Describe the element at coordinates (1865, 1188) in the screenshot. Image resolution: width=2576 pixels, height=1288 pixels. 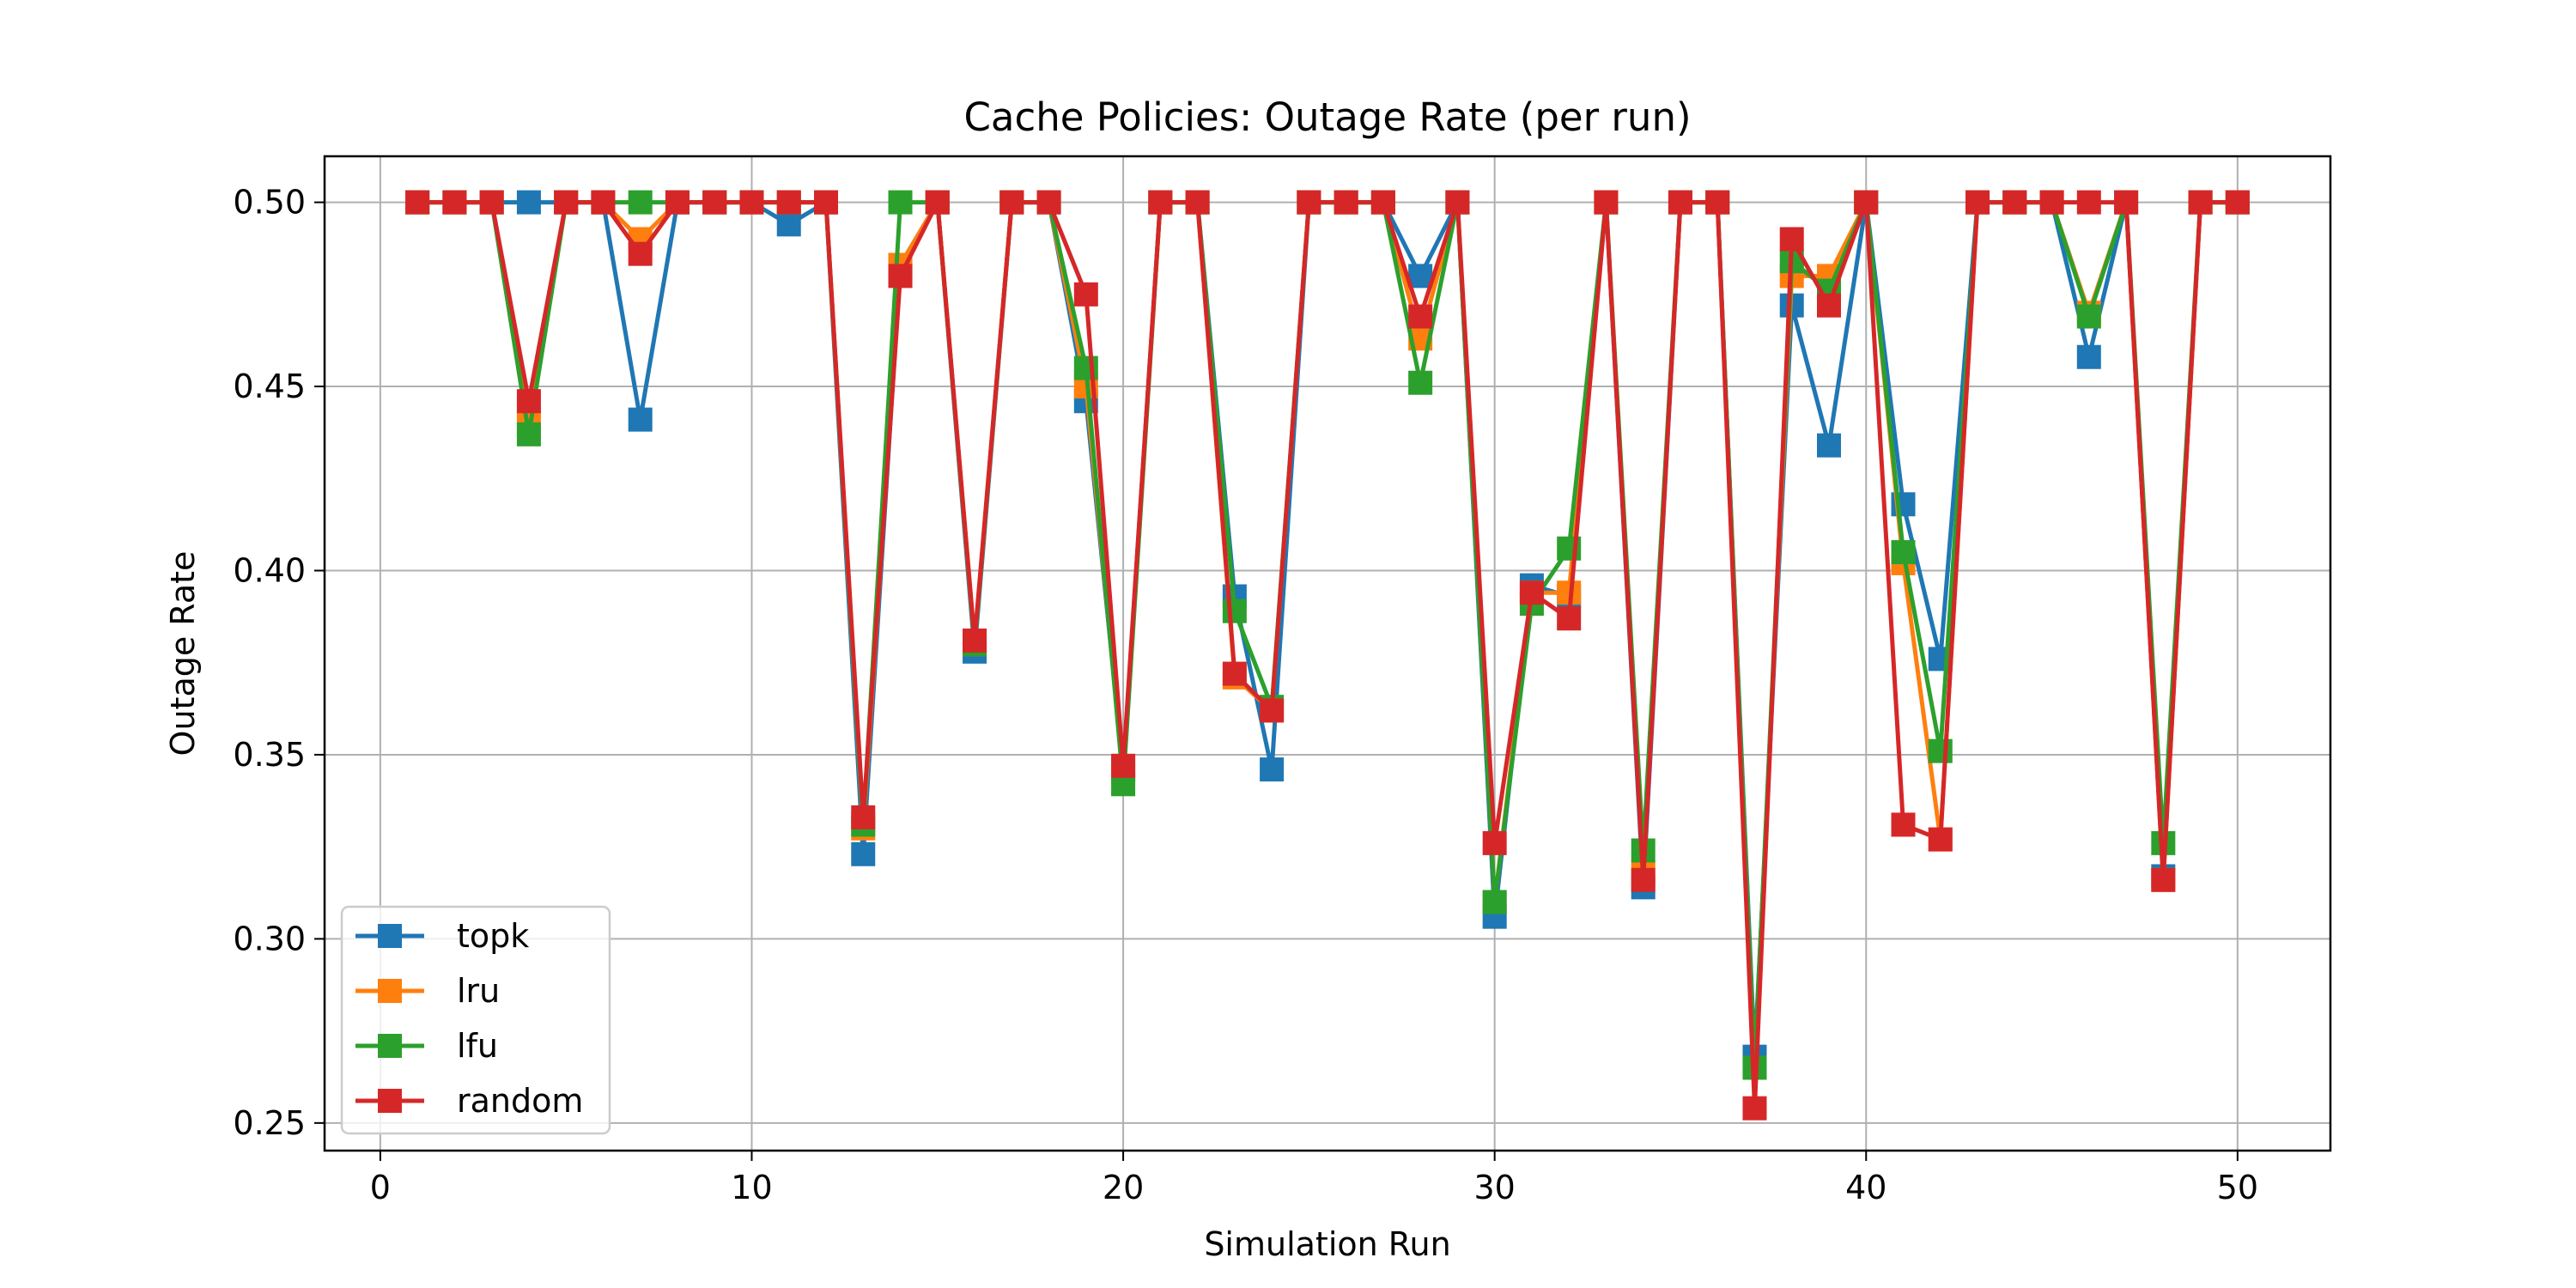
I see `x-tick-label: 40` at that location.